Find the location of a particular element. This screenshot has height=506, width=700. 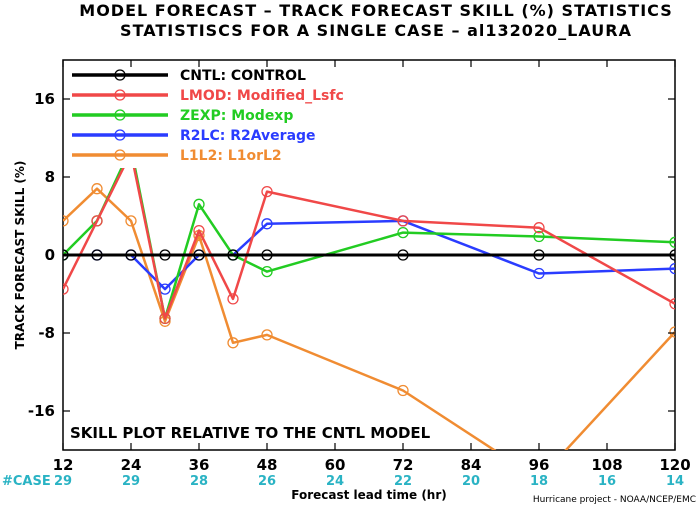

x-tick-label: 36 is located at coordinates (199, 465).